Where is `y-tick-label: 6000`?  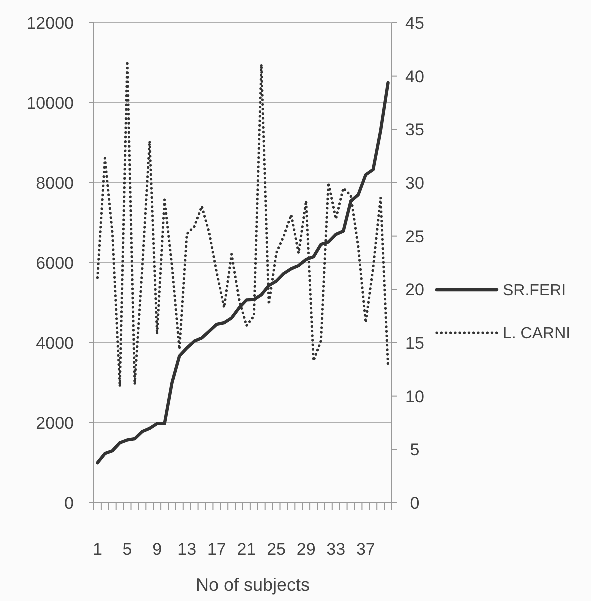
y-tick-label: 6000 is located at coordinates (55, 263).